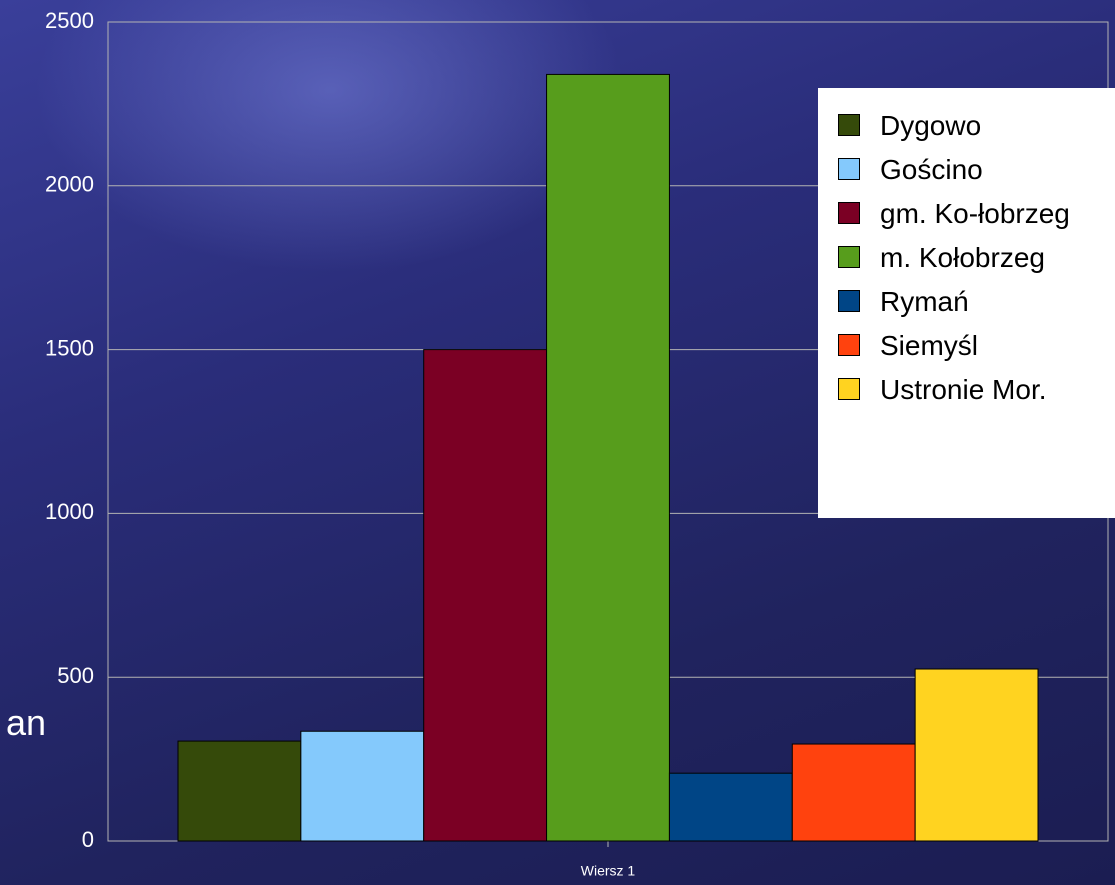 This screenshot has width=1115, height=885. I want to click on legend-label: m. Kołobrzeg, so click(962, 257).